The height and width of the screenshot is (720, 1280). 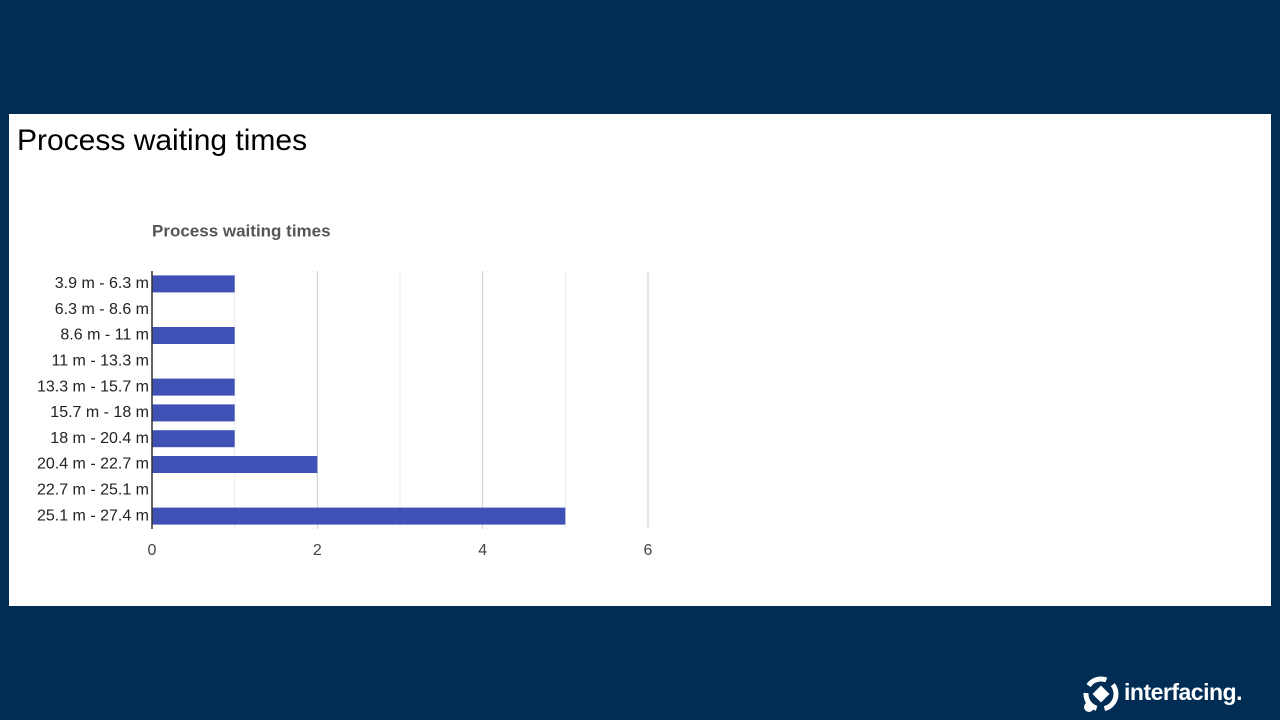 I want to click on logo: interfacing., so click(x=1170, y=695).